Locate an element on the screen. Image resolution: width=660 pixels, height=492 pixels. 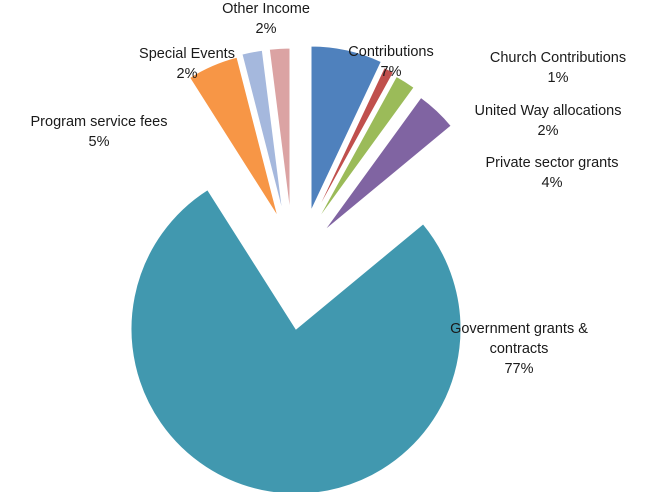
data-label-category: Special Events is located at coordinates (187, 54).